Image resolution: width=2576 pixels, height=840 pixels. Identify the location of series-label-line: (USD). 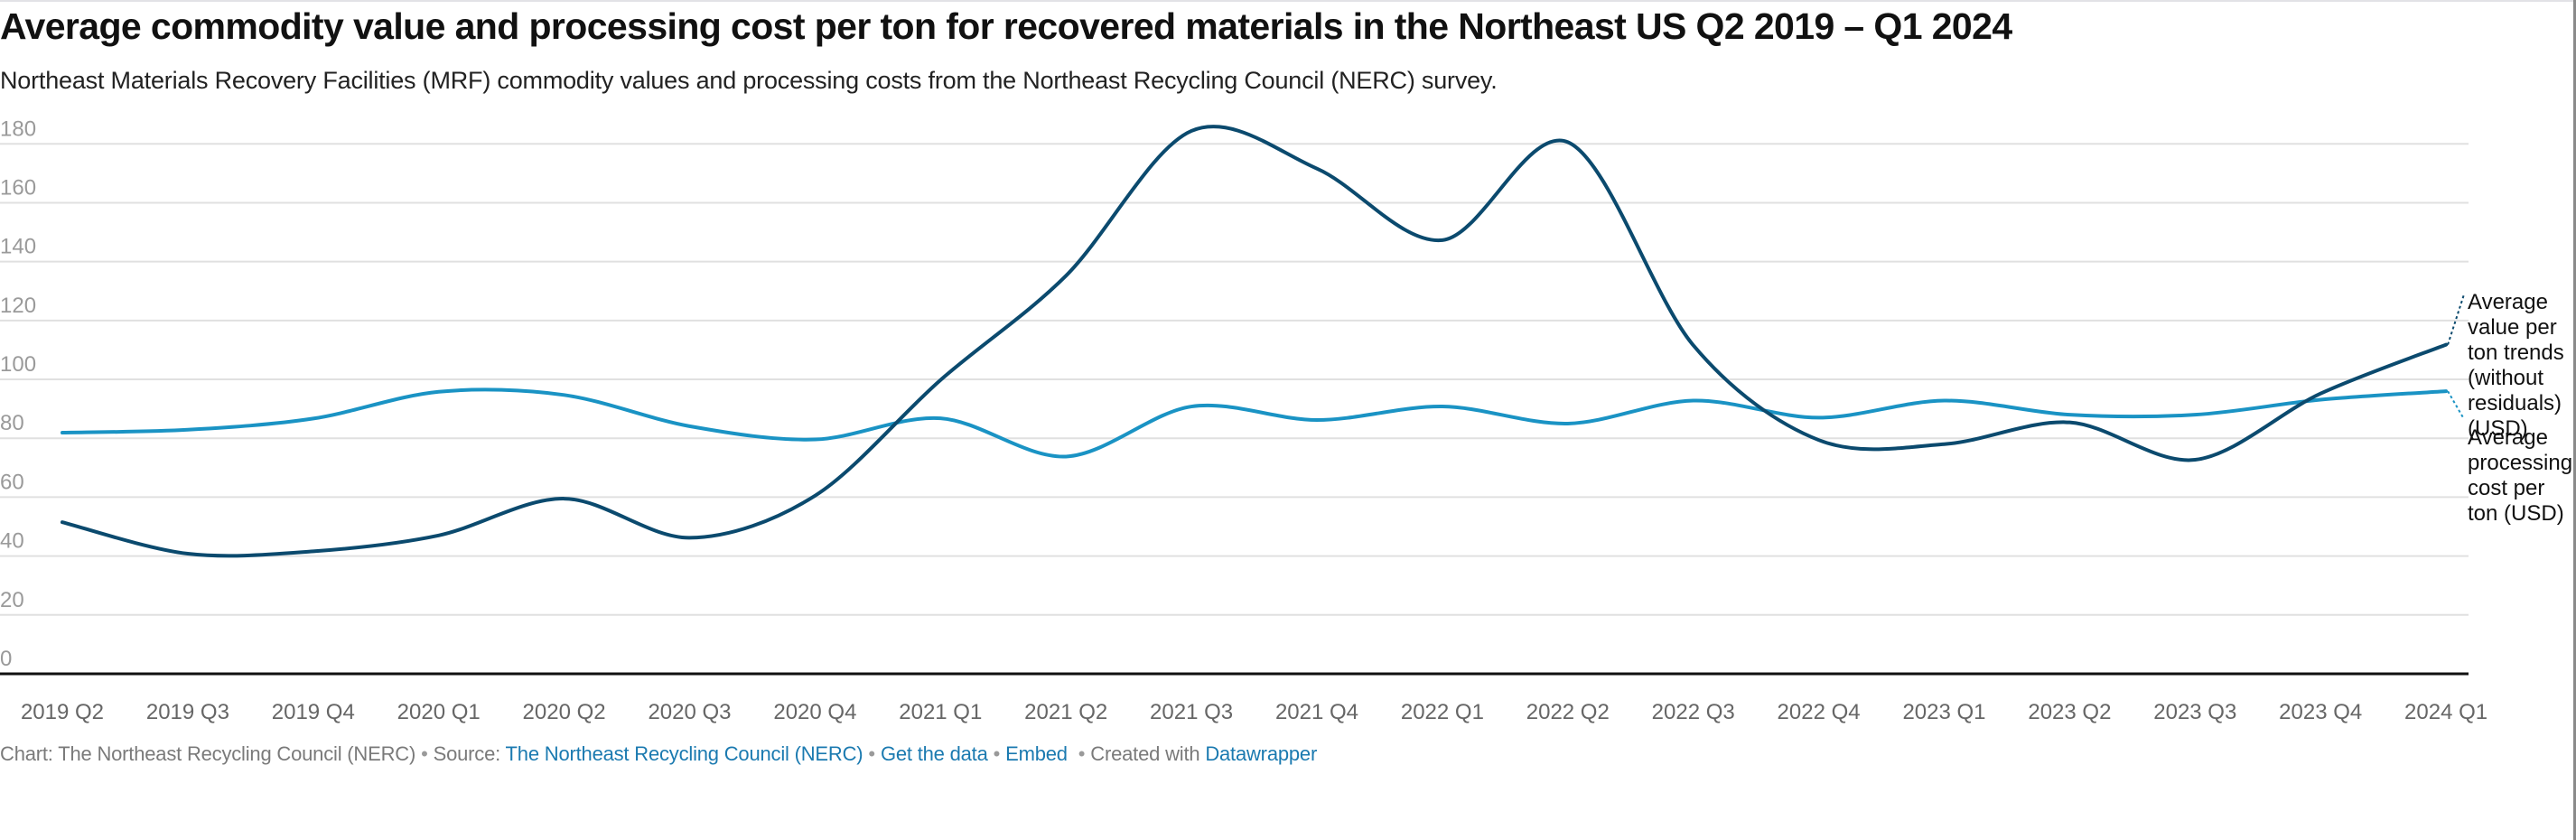
(2498, 429).